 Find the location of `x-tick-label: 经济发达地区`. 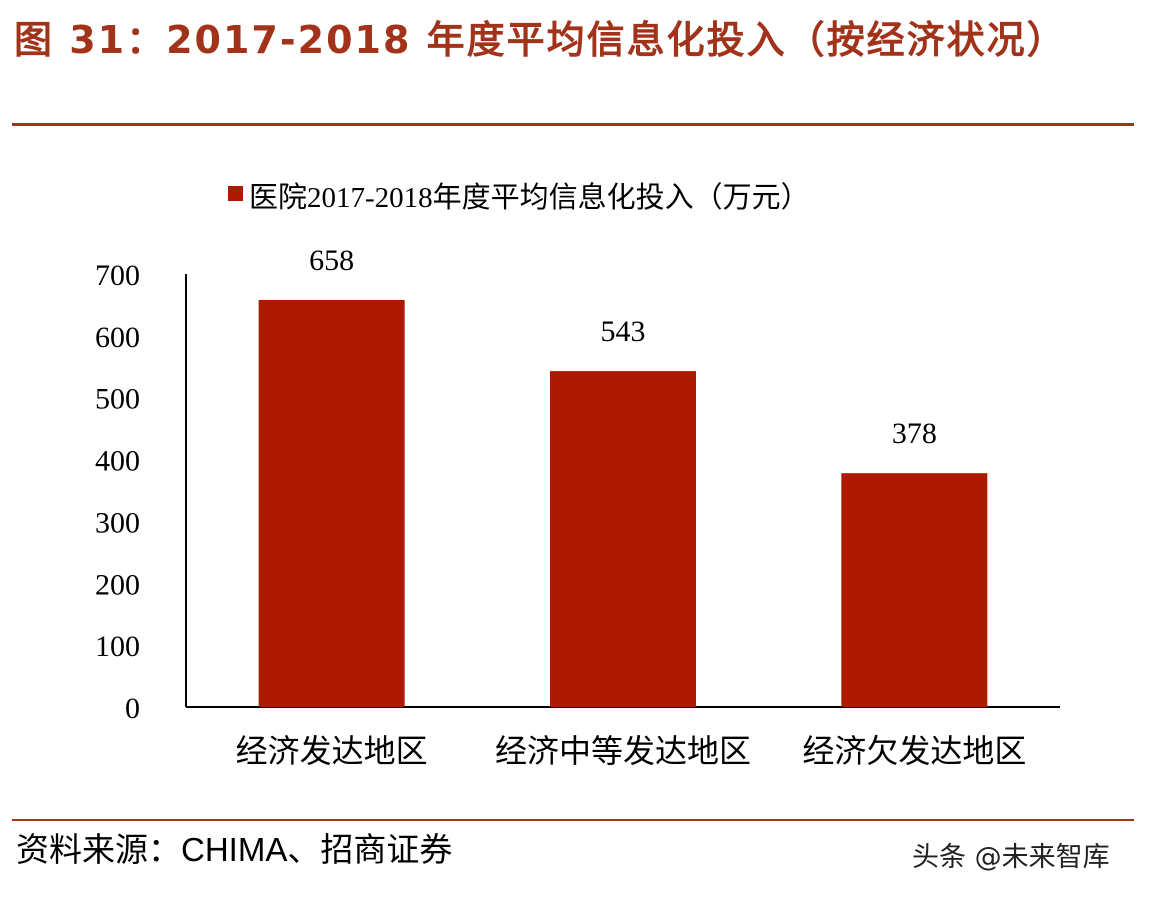

x-tick-label: 经济发达地区 is located at coordinates (332, 751).